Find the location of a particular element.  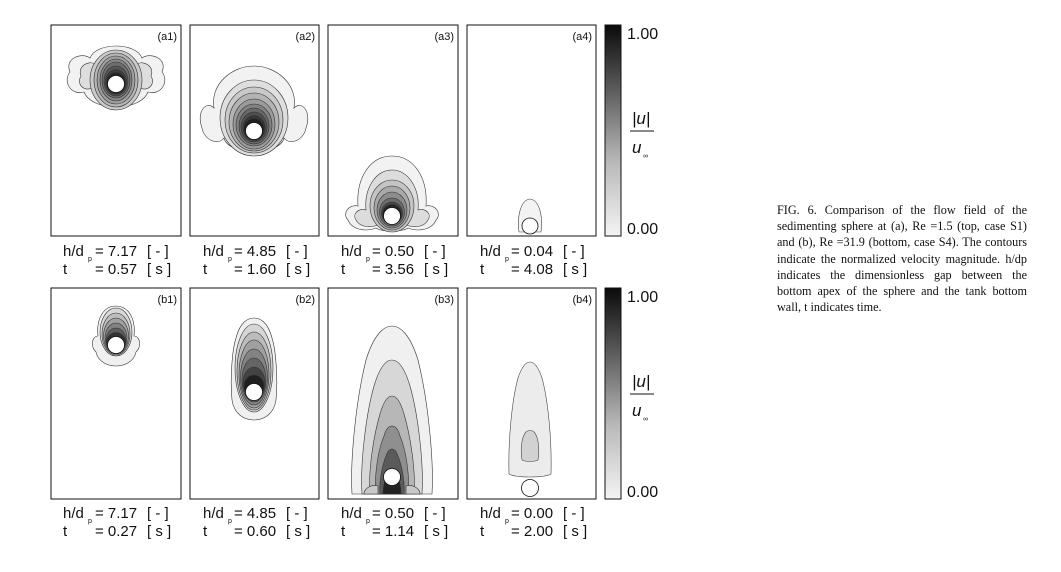

panel-a4: (a4) is located at coordinates (531, 130).